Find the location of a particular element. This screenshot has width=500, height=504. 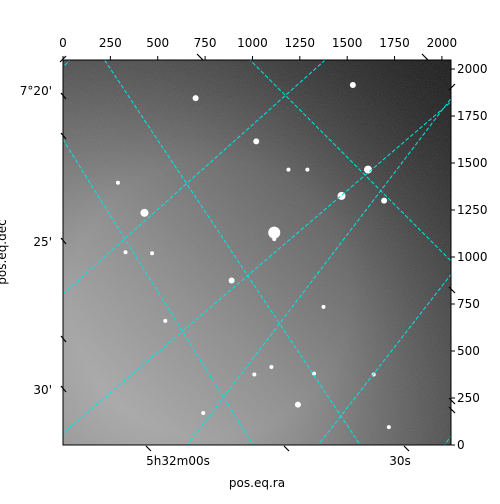

y-tick-label-7: 1750 is located at coordinates (472, 116).